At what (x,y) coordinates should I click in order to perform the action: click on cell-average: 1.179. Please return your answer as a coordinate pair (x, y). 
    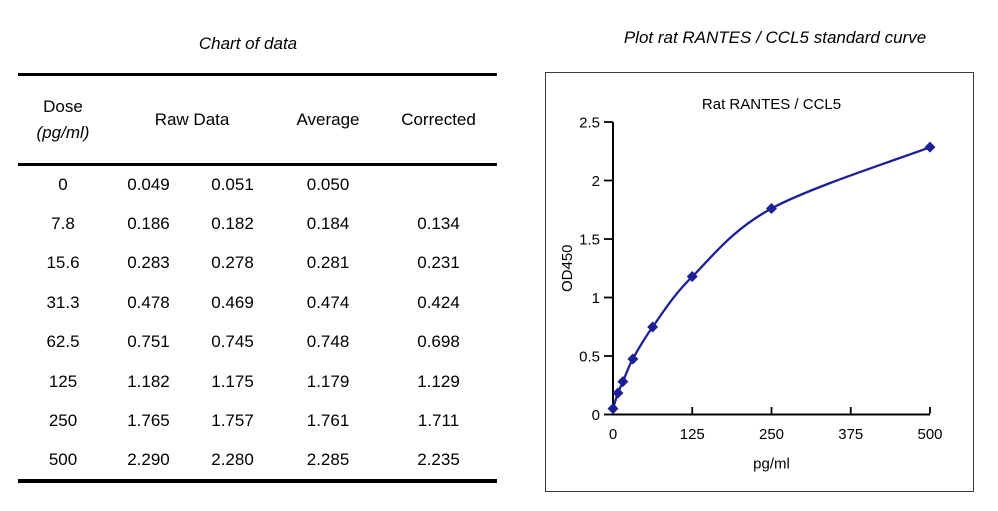
    Looking at the image, I should click on (328, 381).